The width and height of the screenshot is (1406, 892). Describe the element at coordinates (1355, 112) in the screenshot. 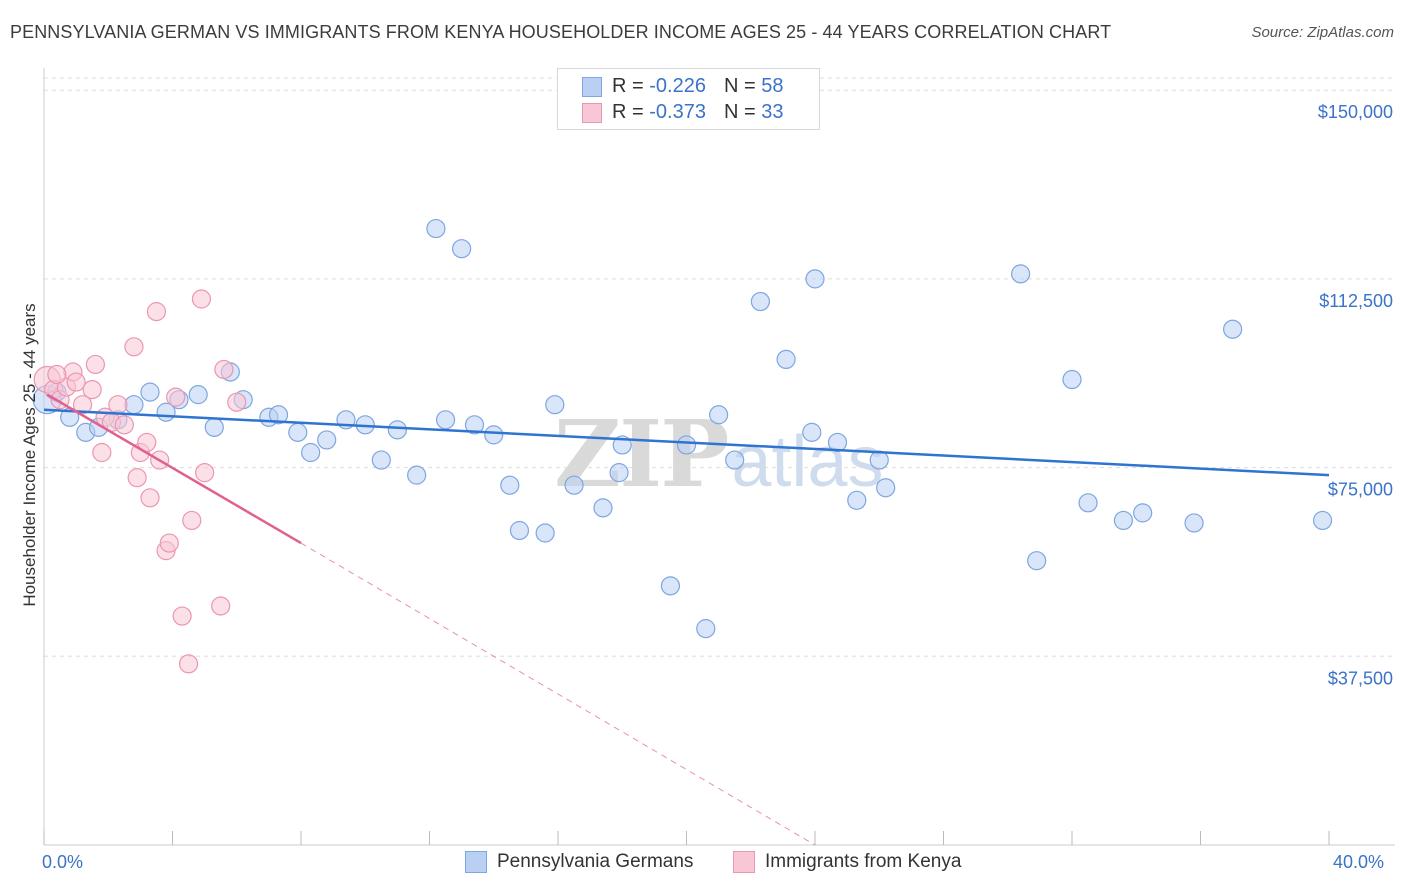

I see `y-tick-label: $150,000` at that location.